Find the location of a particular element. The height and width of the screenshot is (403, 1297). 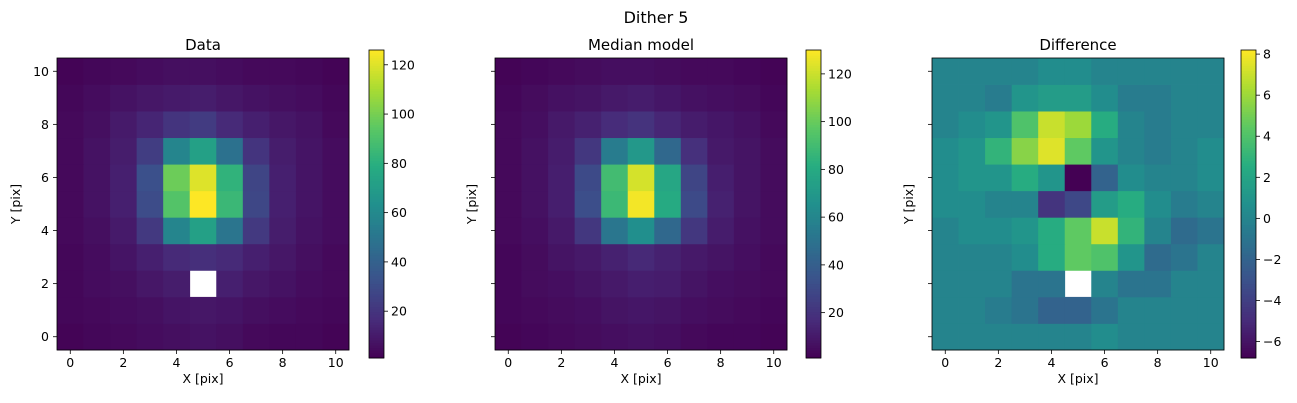

y-tick-label: 10 is located at coordinates (41, 71).